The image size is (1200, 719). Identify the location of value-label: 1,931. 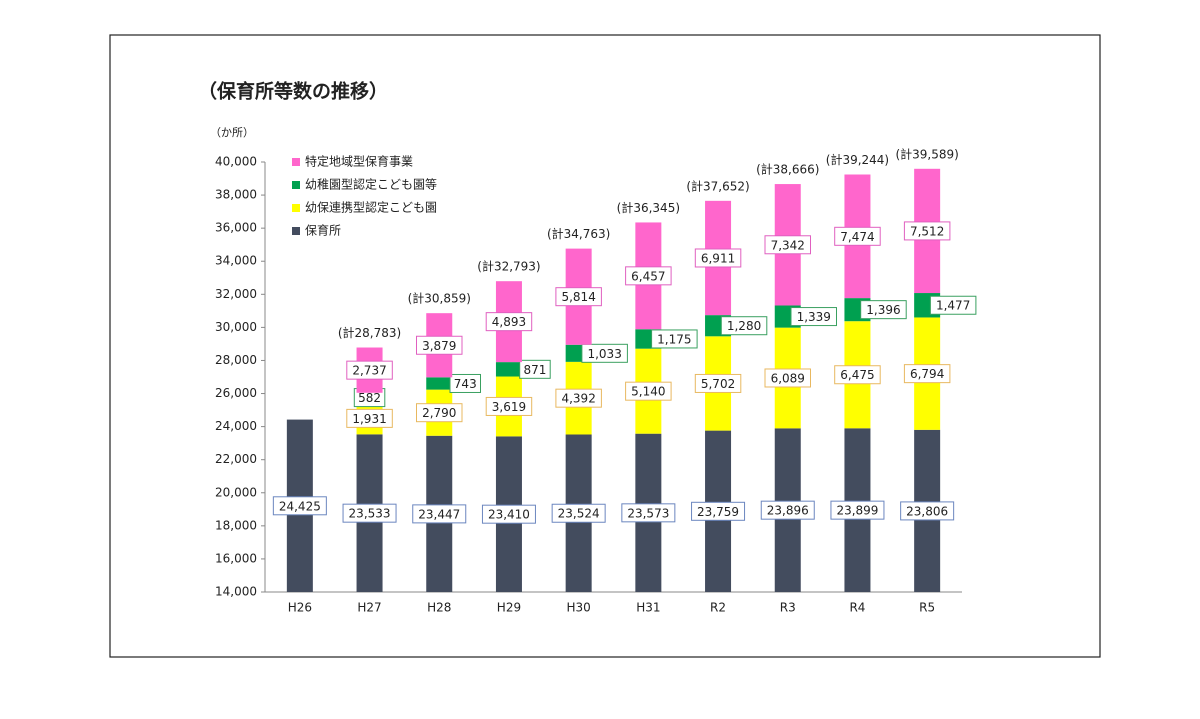
(369, 419).